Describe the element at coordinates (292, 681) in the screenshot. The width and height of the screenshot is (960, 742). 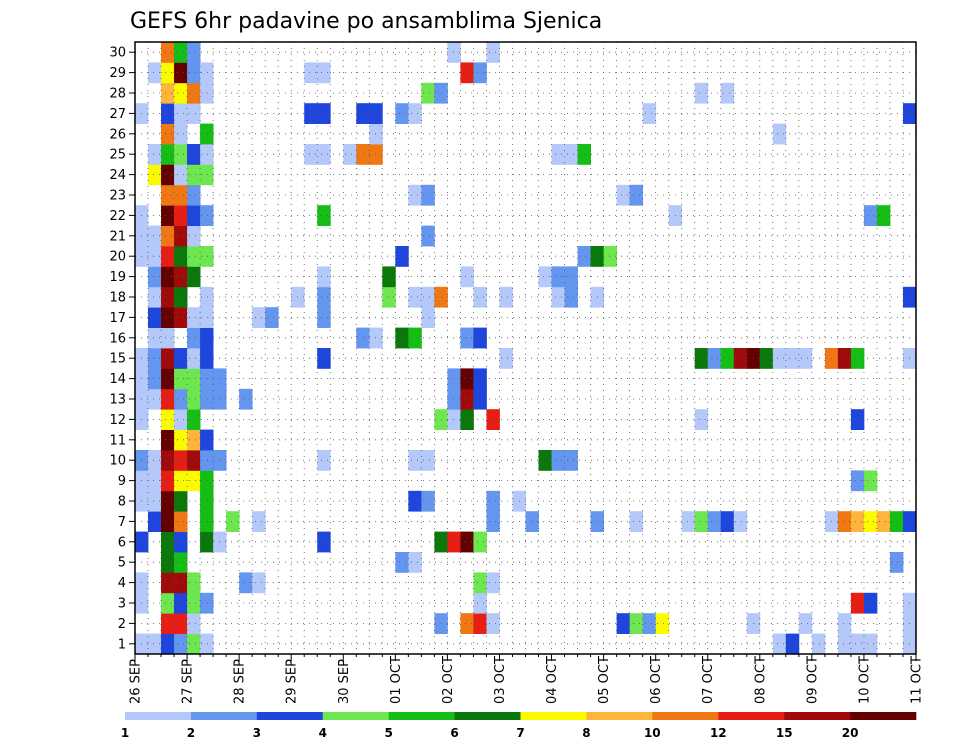
I see `x-tick-label: 29 SEP` at that location.